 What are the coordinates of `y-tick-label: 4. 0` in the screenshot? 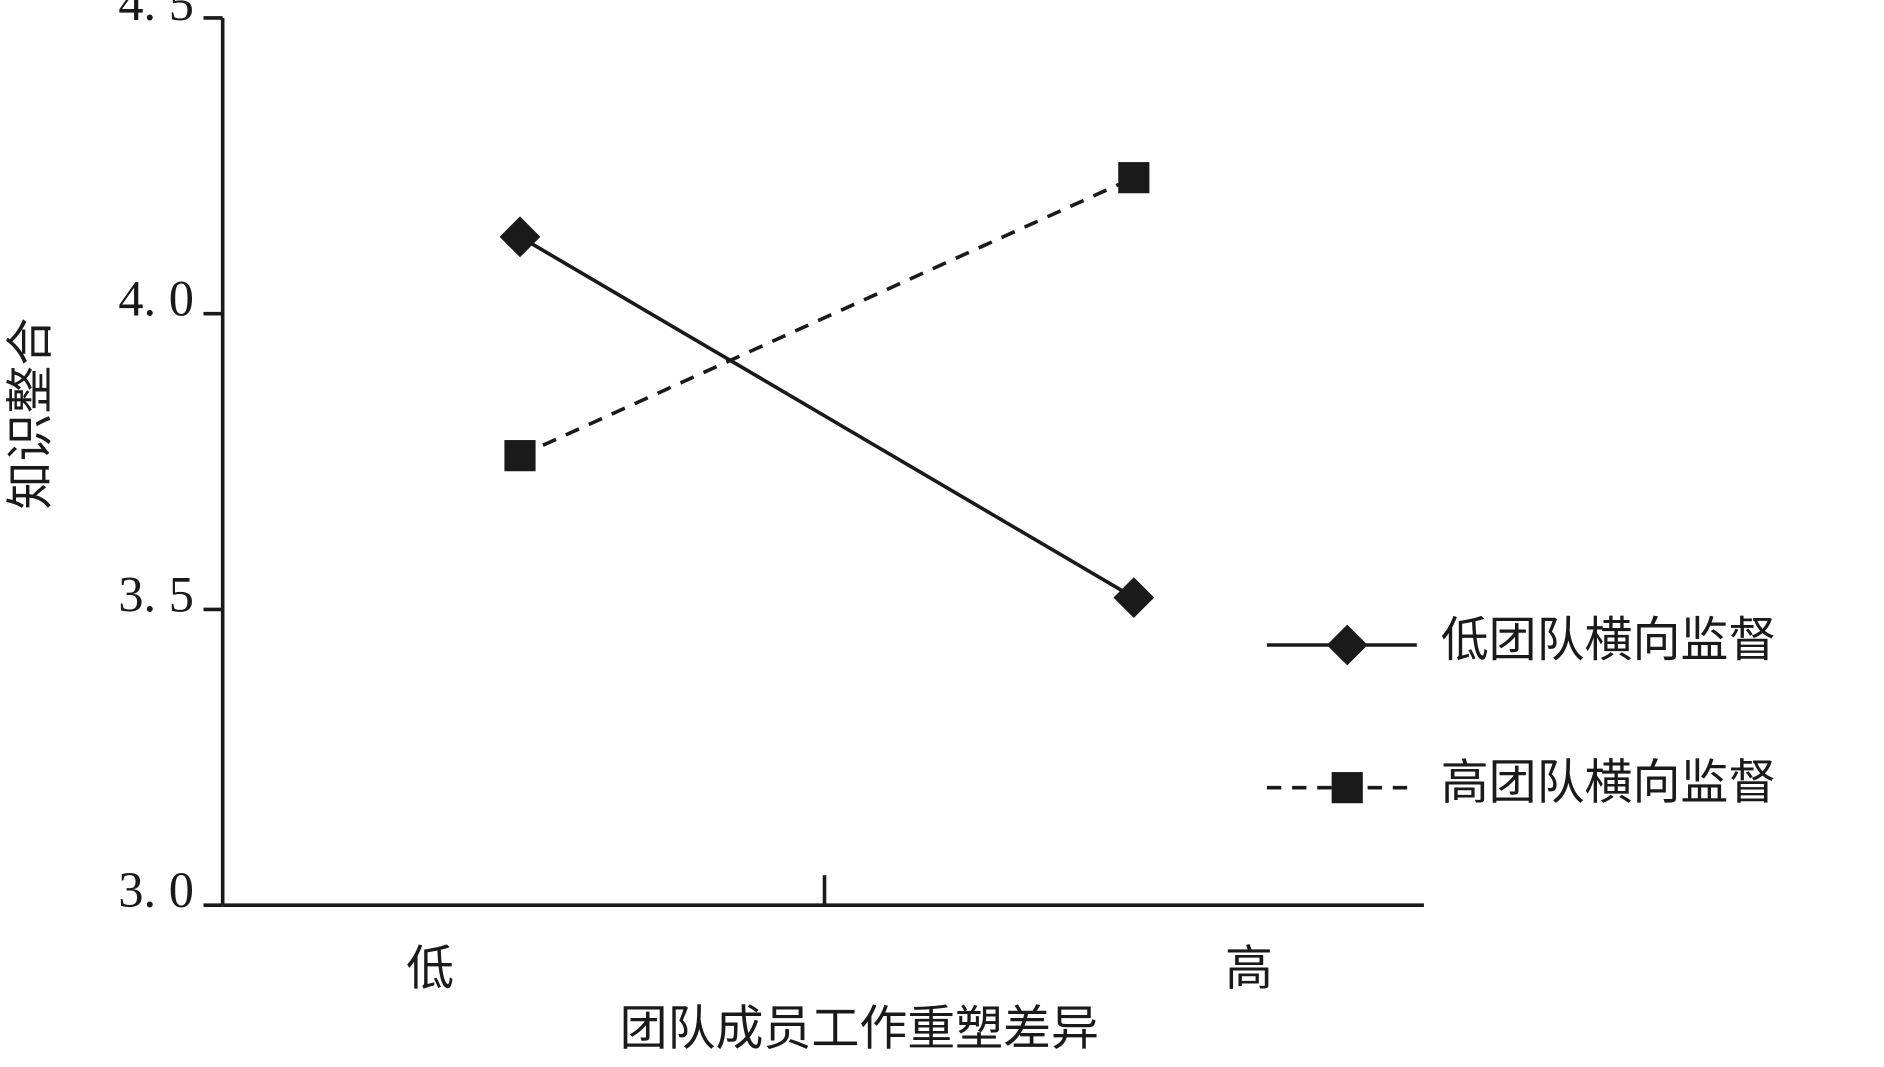 It's located at (156, 299).